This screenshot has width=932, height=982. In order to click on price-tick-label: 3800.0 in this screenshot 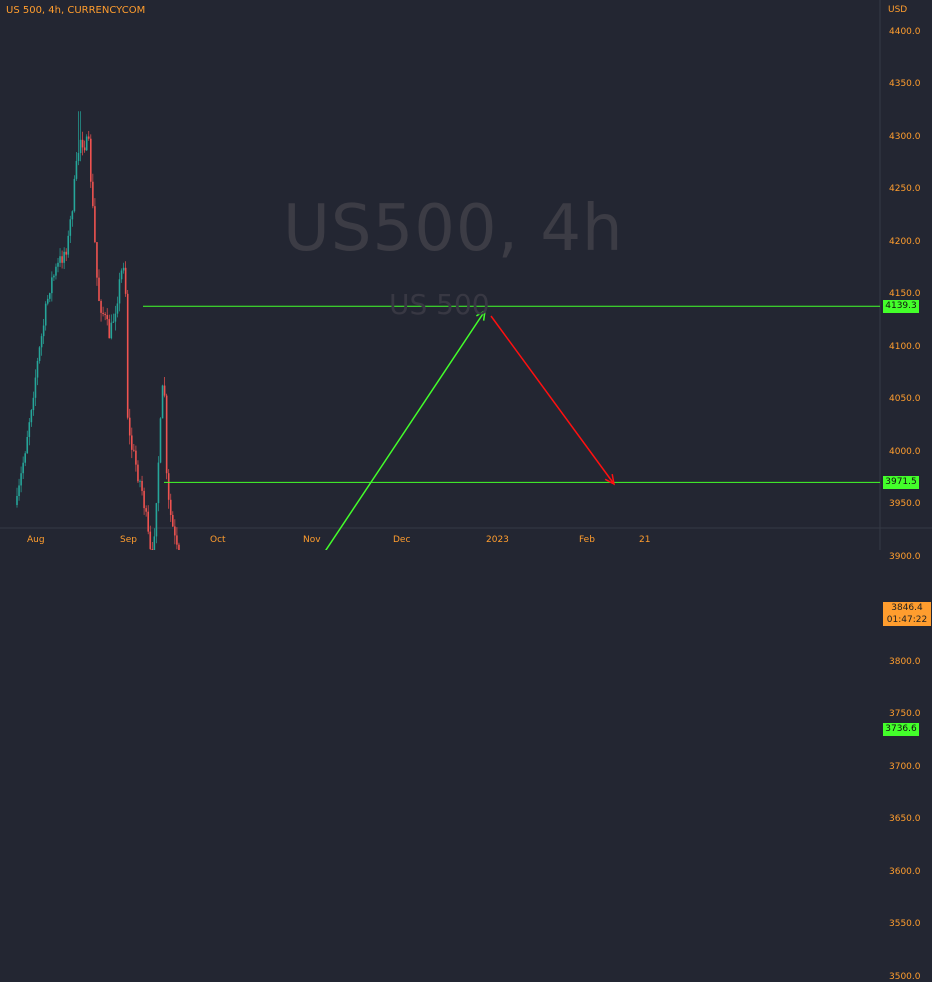, I will do `click(905, 661)`.